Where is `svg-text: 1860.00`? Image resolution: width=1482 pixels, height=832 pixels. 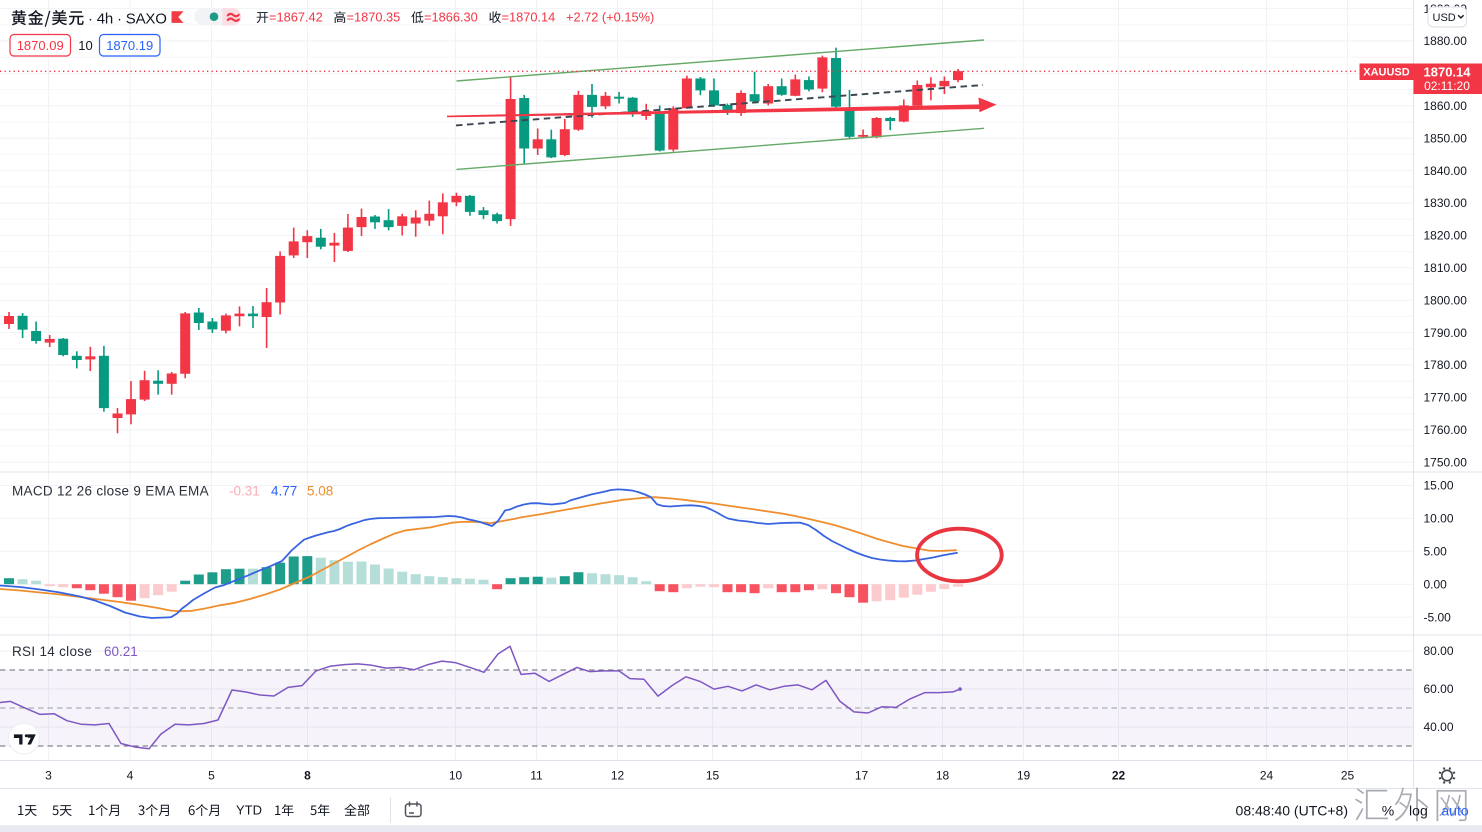
svg-text: 1860.00 is located at coordinates (1446, 106).